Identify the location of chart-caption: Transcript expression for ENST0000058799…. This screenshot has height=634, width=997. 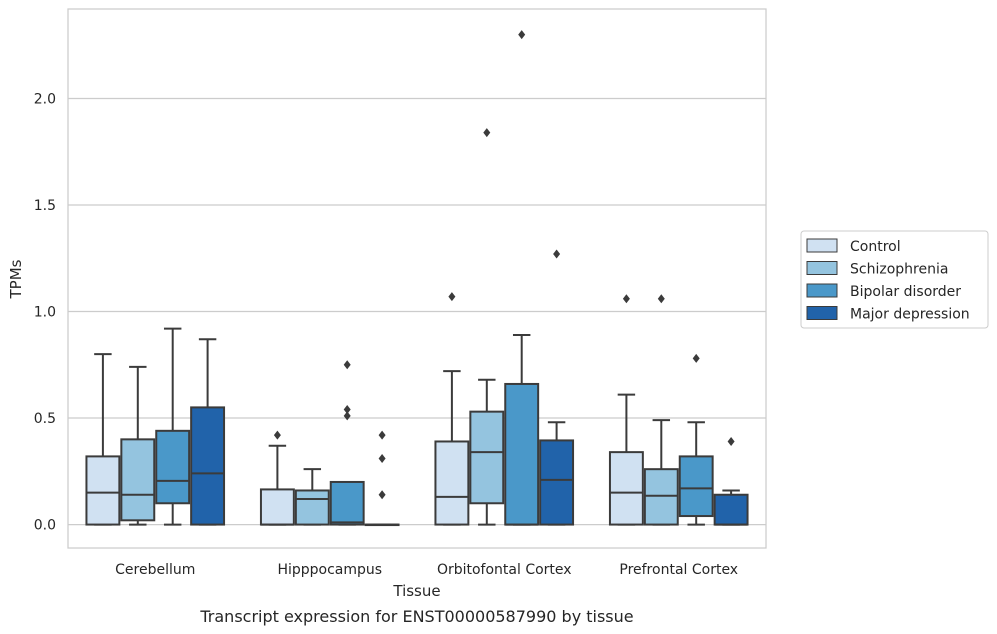
(416, 616).